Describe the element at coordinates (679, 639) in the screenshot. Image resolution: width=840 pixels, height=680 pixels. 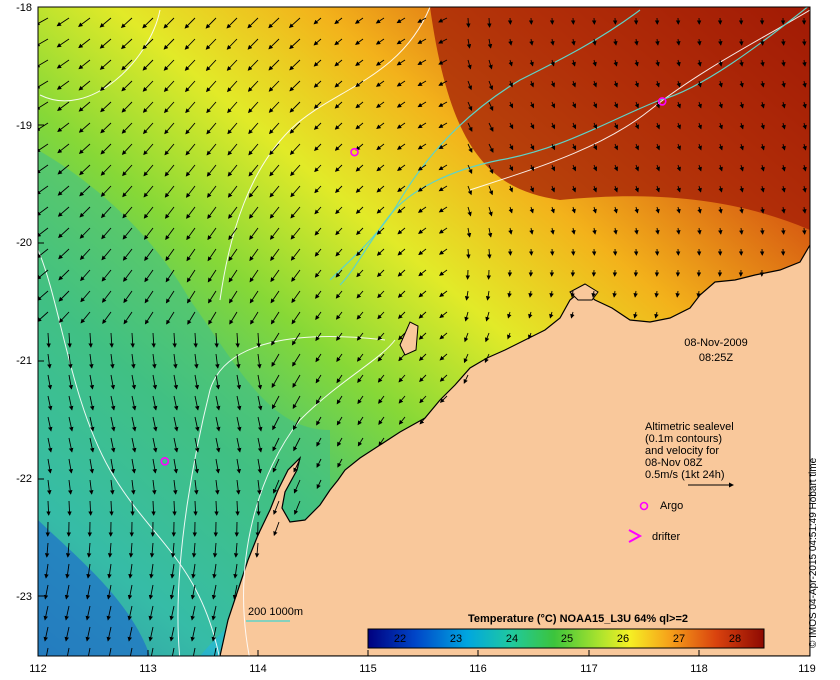
I see `colorbar-tick: 27` at that location.